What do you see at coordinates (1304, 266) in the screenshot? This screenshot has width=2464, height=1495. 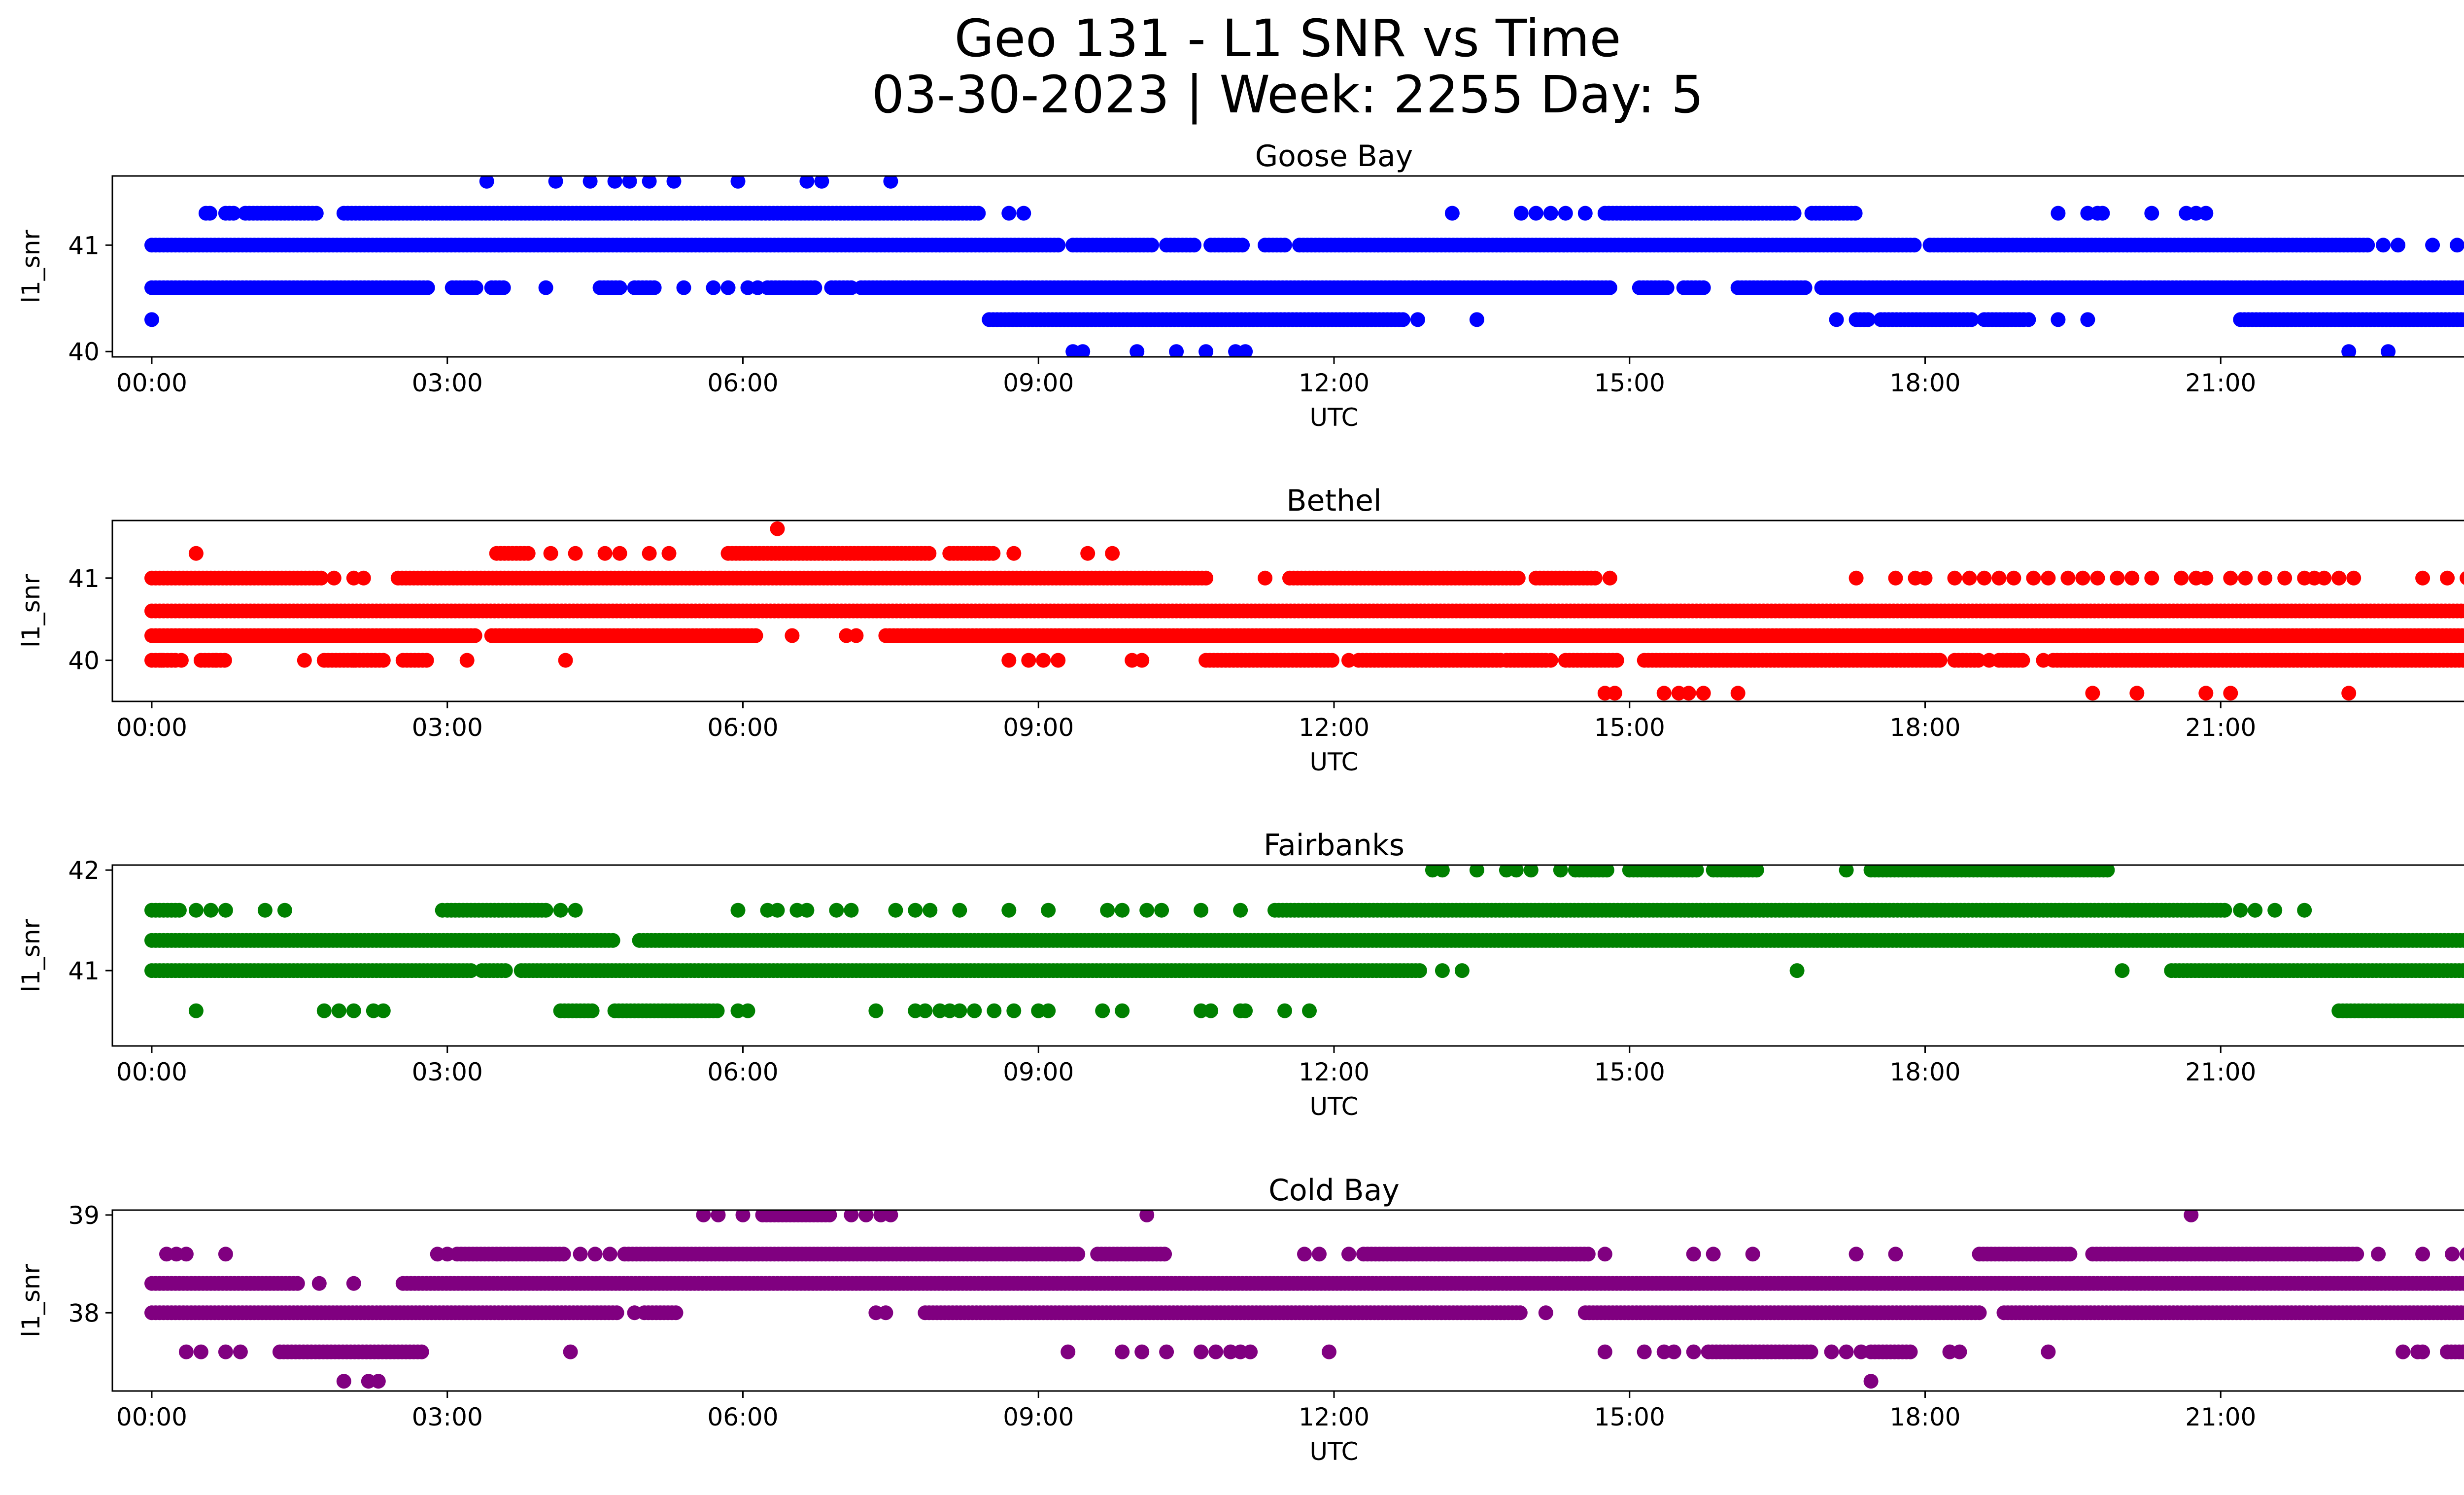 I see `data-points-goose-bay` at bounding box center [1304, 266].